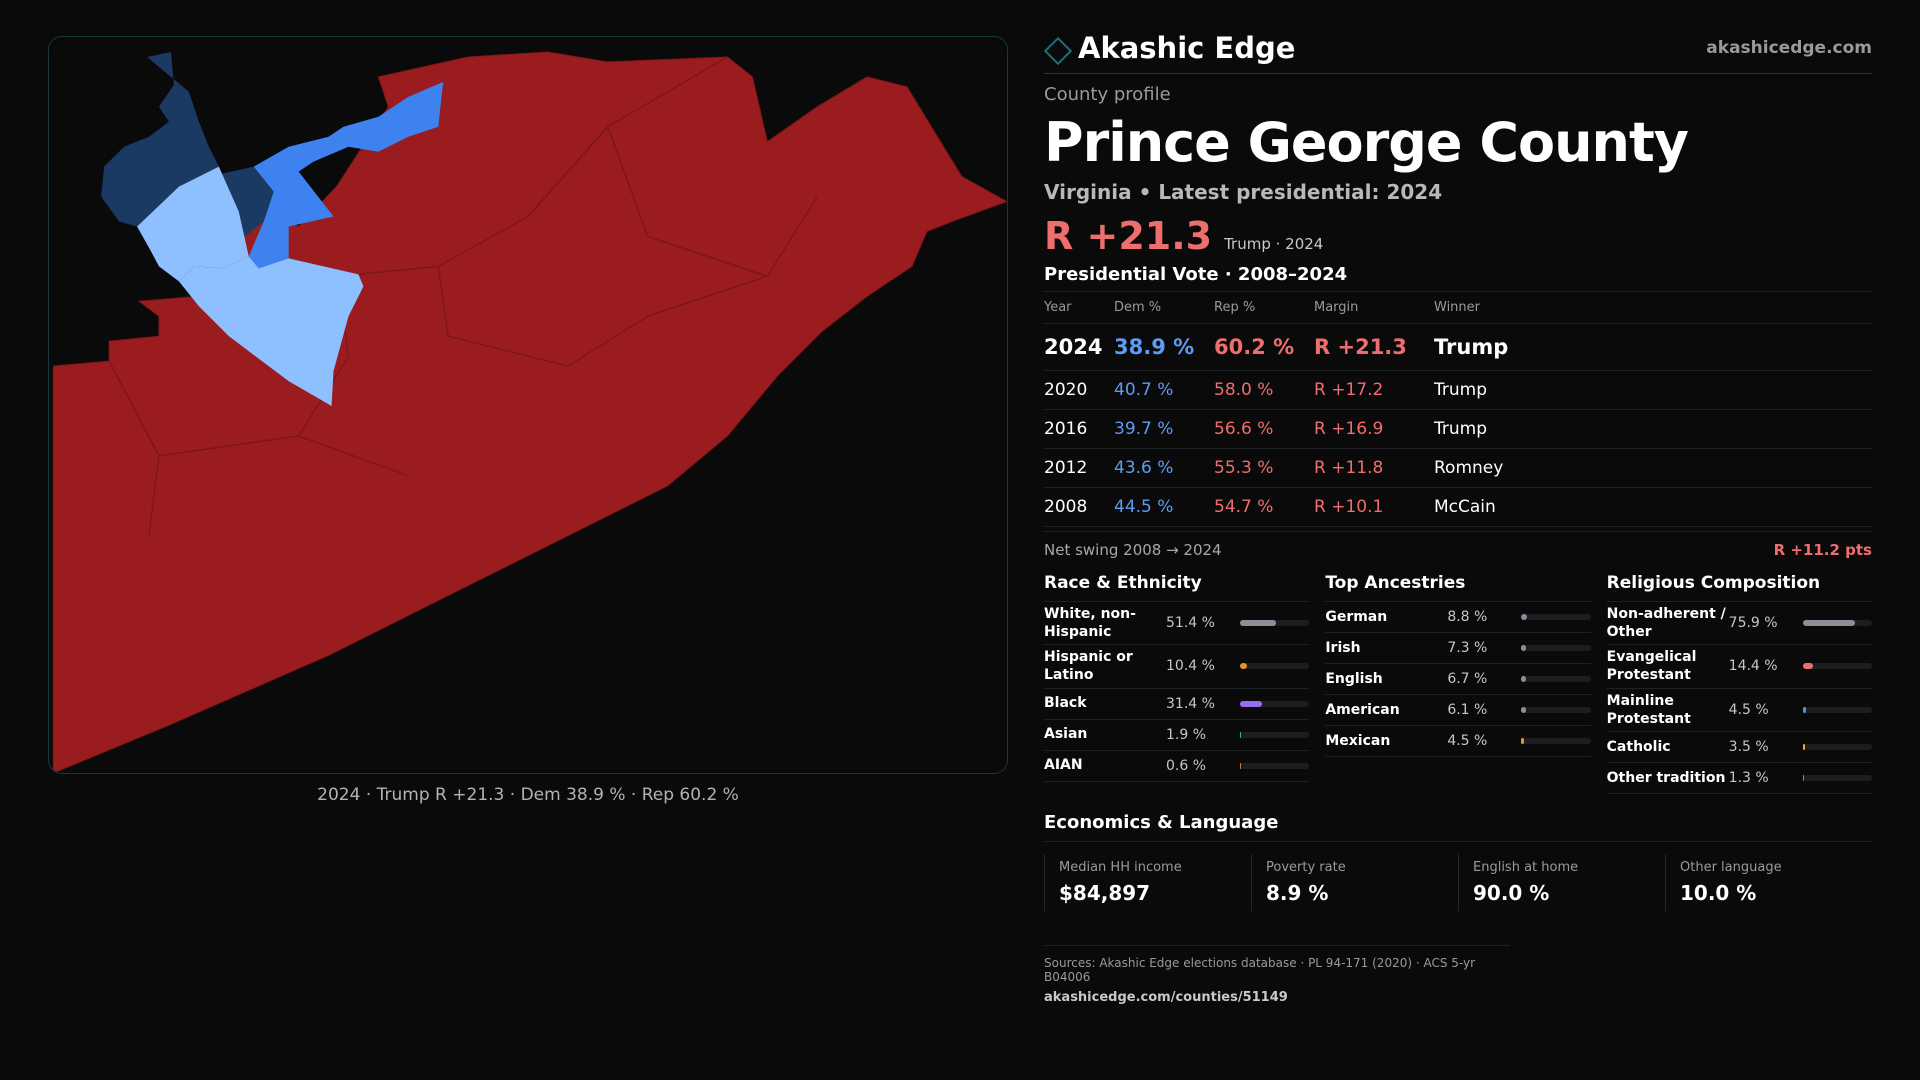 The image size is (1920, 1080). Describe the element at coordinates (1079, 390) in the screenshot. I see `cell-year: 2020` at that location.